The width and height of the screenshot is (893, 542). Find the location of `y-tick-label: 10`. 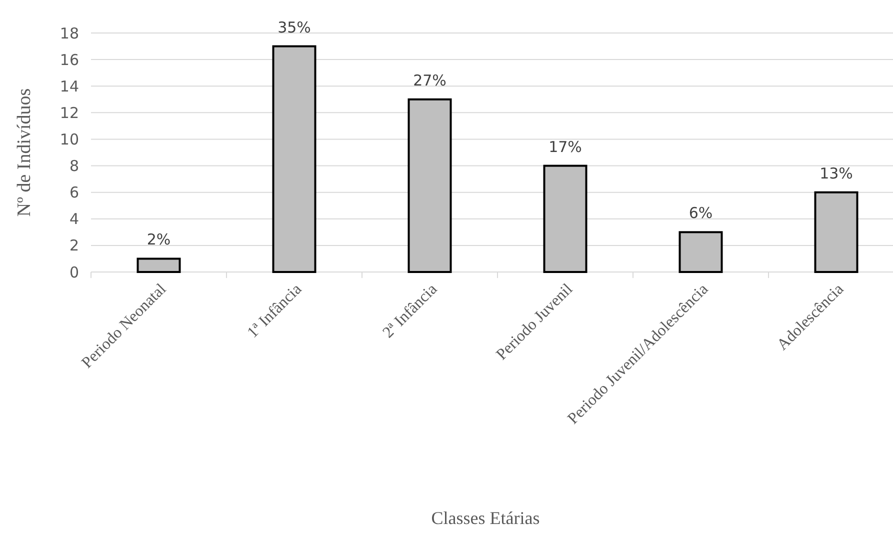

y-tick-label: 10 is located at coordinates (69, 139).